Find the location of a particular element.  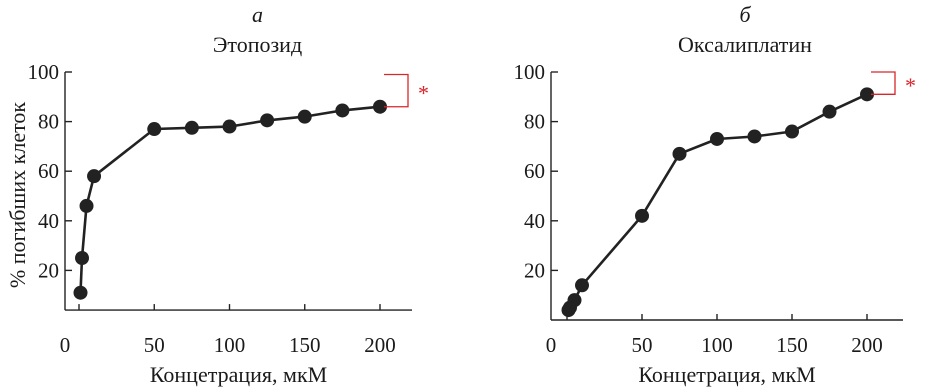

y-axis-title: % погибших клеток is located at coordinates (17, 195).